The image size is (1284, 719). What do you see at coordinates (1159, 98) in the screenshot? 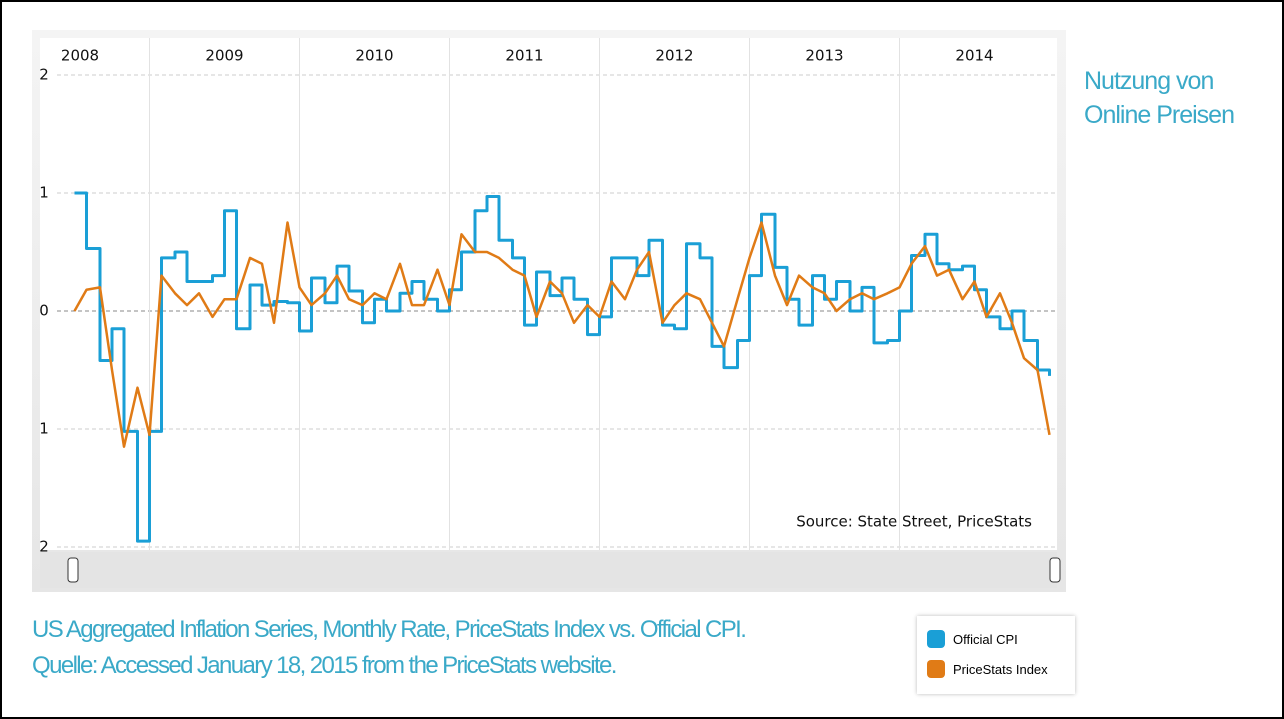
I see `slide-title: Nutzung von Online Preisen` at bounding box center [1159, 98].